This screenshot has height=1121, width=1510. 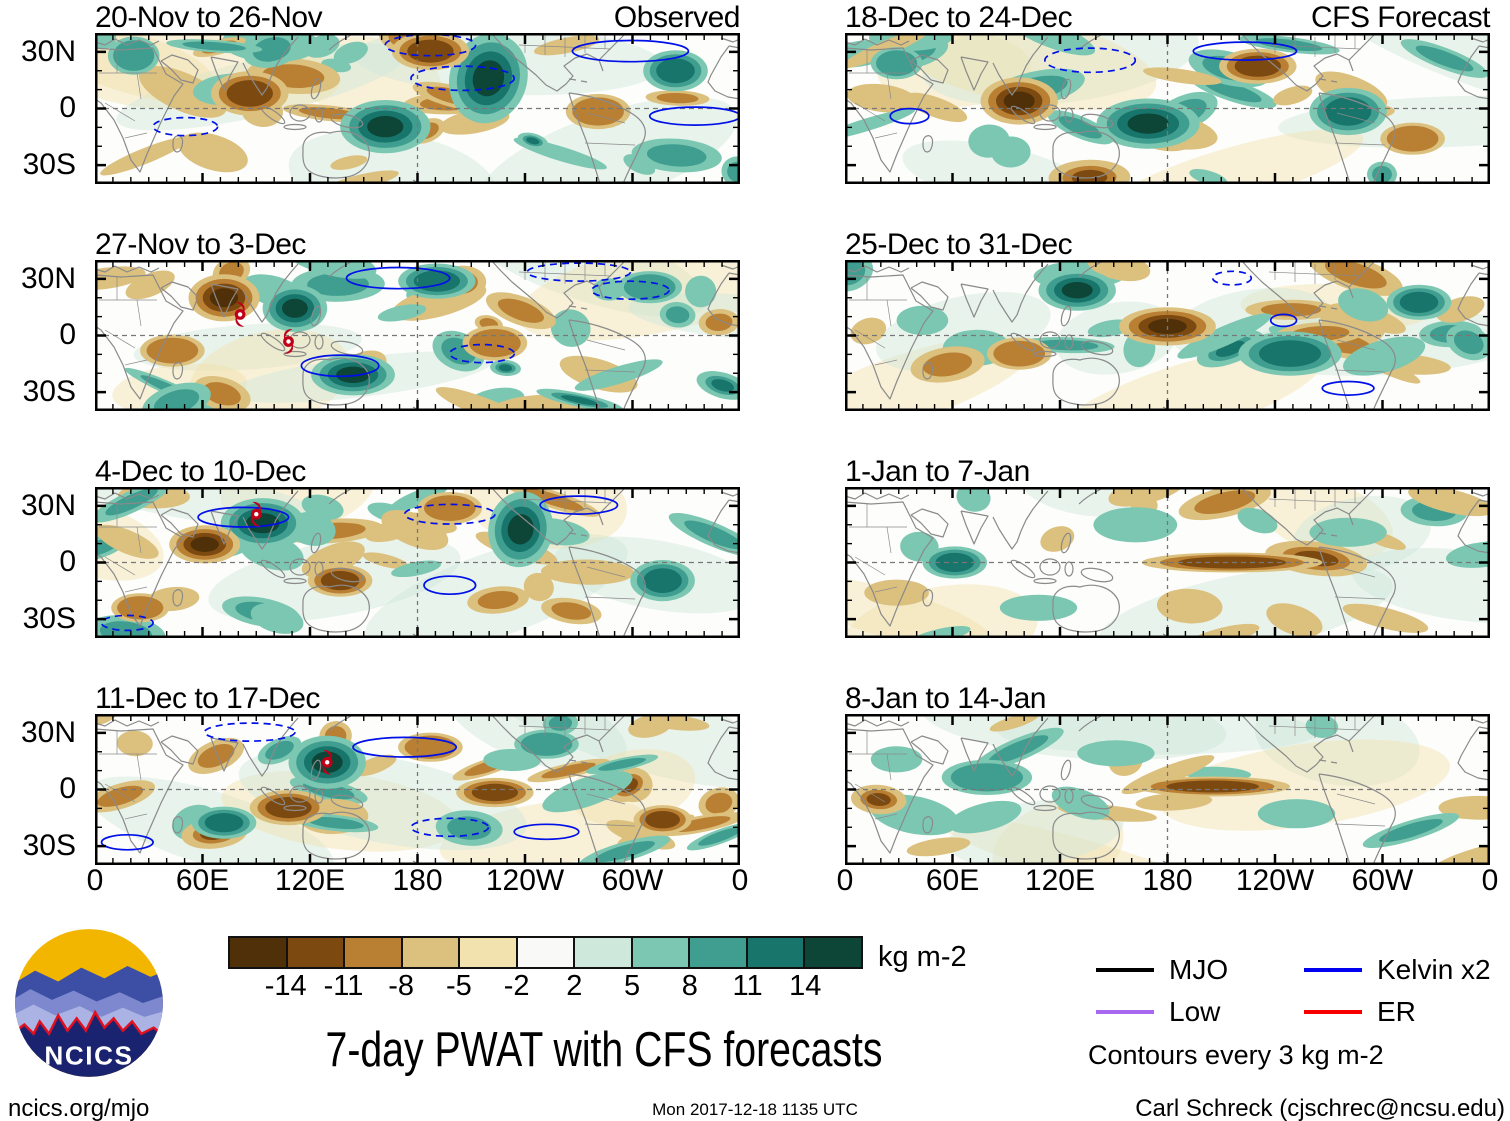 What do you see at coordinates (417, 471) in the screenshot?
I see `panel-header: 4-Dec to 10-Dec` at bounding box center [417, 471].